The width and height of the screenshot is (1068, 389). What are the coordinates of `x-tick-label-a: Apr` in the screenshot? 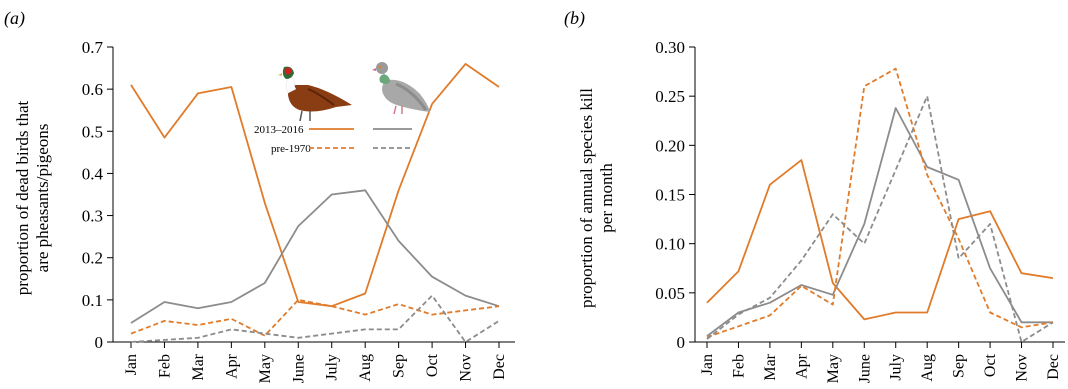 It's located at (231, 366).